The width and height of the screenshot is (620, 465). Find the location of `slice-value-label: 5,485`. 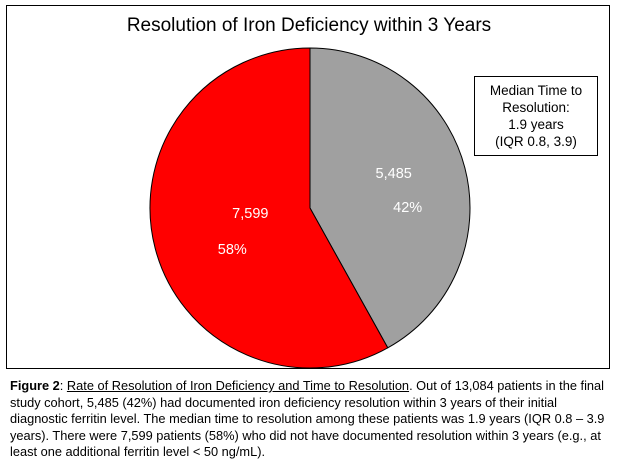

slice-value-label: 5,485 is located at coordinates (394, 174).